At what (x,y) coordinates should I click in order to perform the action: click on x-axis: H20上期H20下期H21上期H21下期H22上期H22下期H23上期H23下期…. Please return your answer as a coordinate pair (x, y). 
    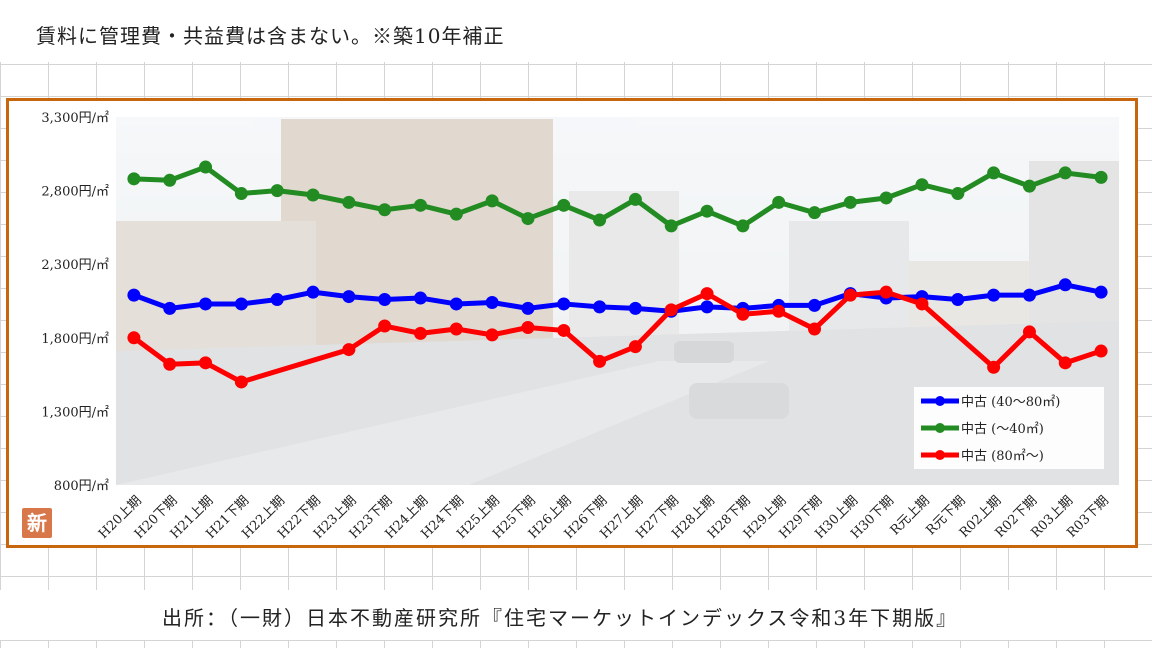
    Looking at the image, I should click on (604, 517).